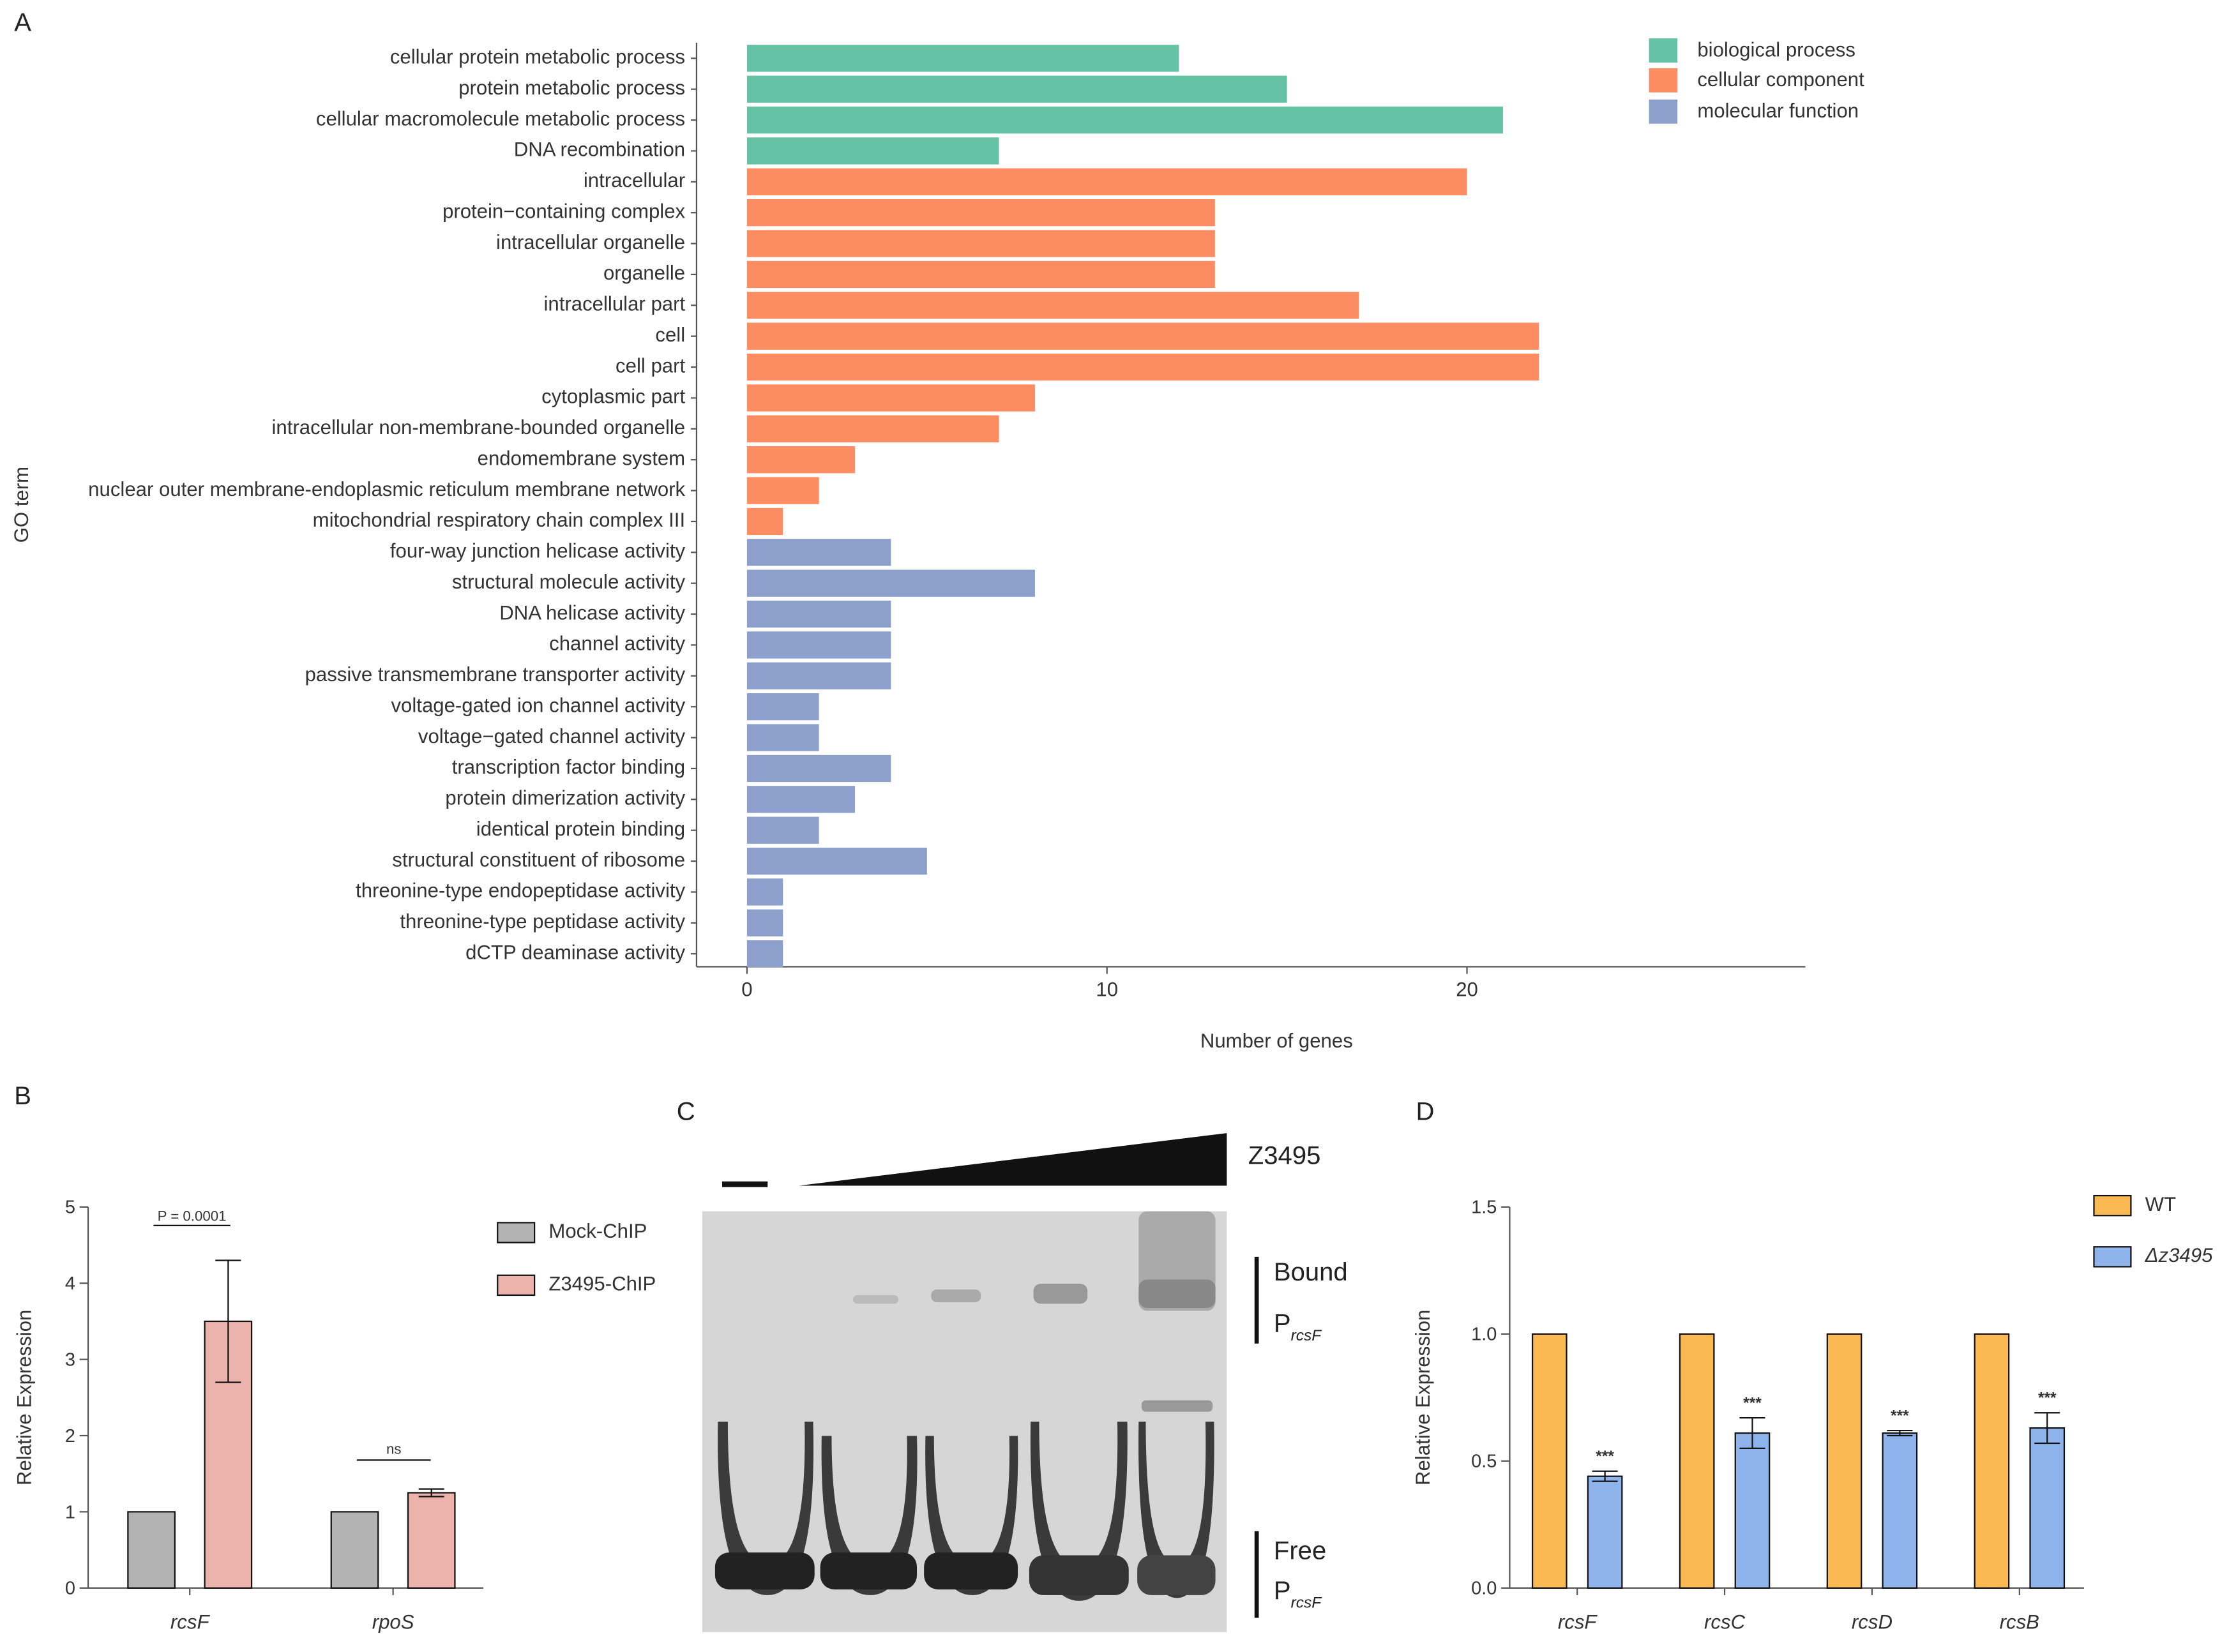  Describe the element at coordinates (634, 180) in the screenshot. I see `y-tick-label: intracellular` at that location.